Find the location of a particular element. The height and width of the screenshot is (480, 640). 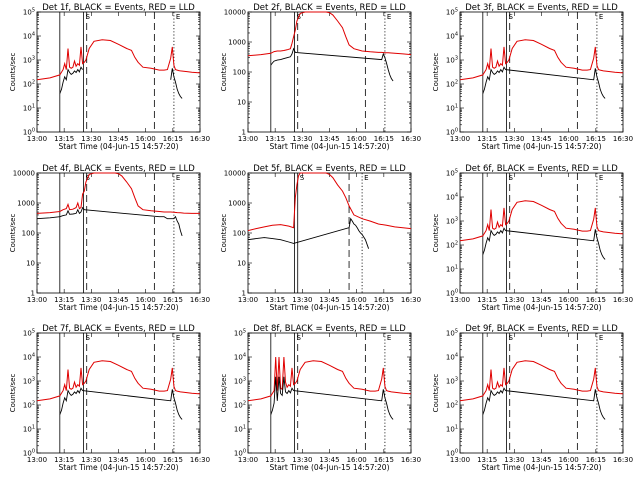

start-marker-label: S is located at coordinates (510, 17).